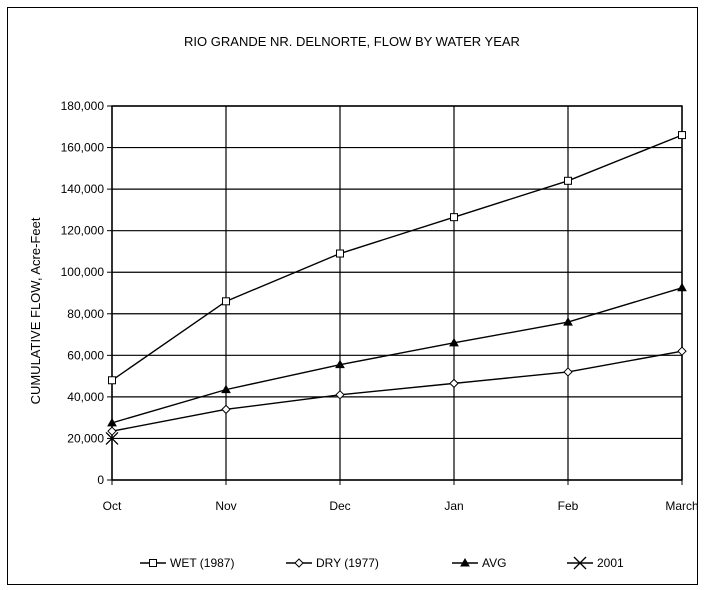  Describe the element at coordinates (339, 506) in the screenshot. I see `x-tick-label: Dec` at that location.